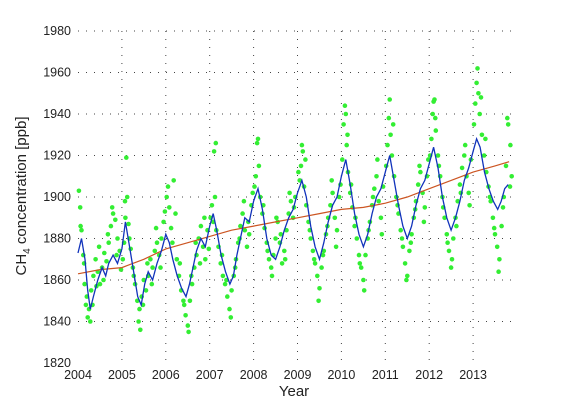 The width and height of the screenshot is (564, 409). Describe the element at coordinates (27, 251) in the screenshot. I see `y-axis-title-subscript: 4` at that location.